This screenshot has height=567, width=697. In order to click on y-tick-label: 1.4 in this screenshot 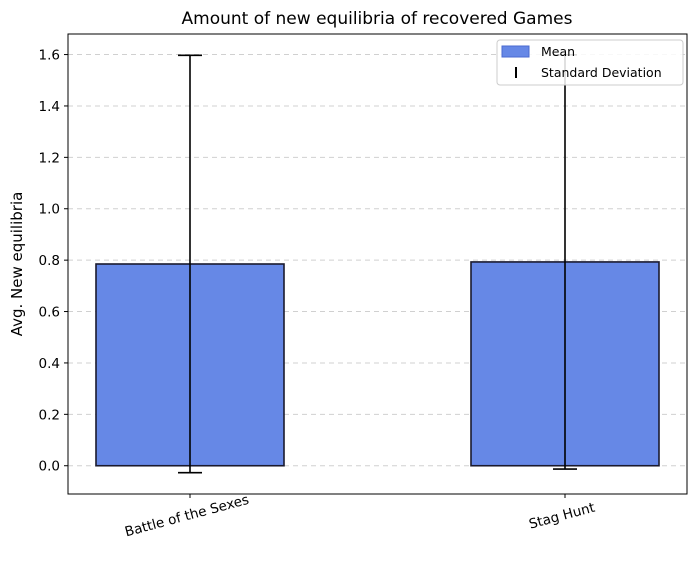, I will do `click(49, 107)`.